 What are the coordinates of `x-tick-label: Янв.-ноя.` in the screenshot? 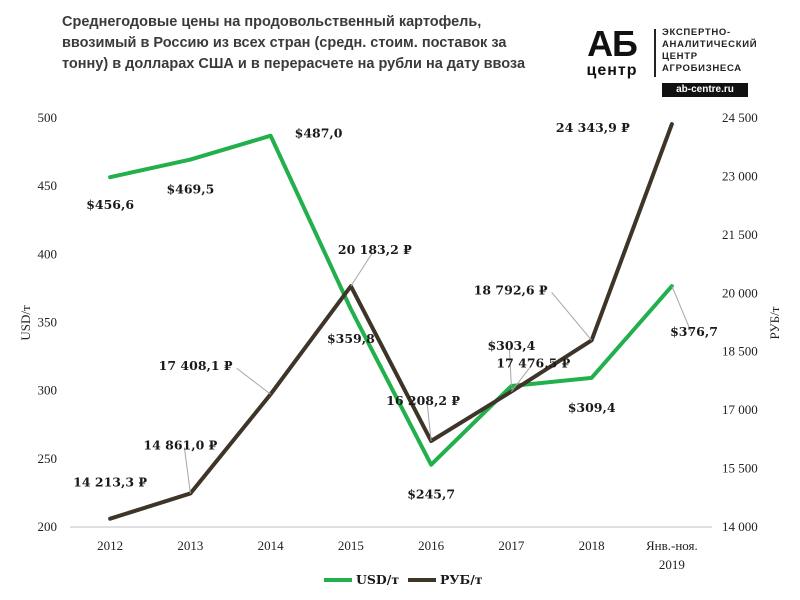 It's located at (672, 545).